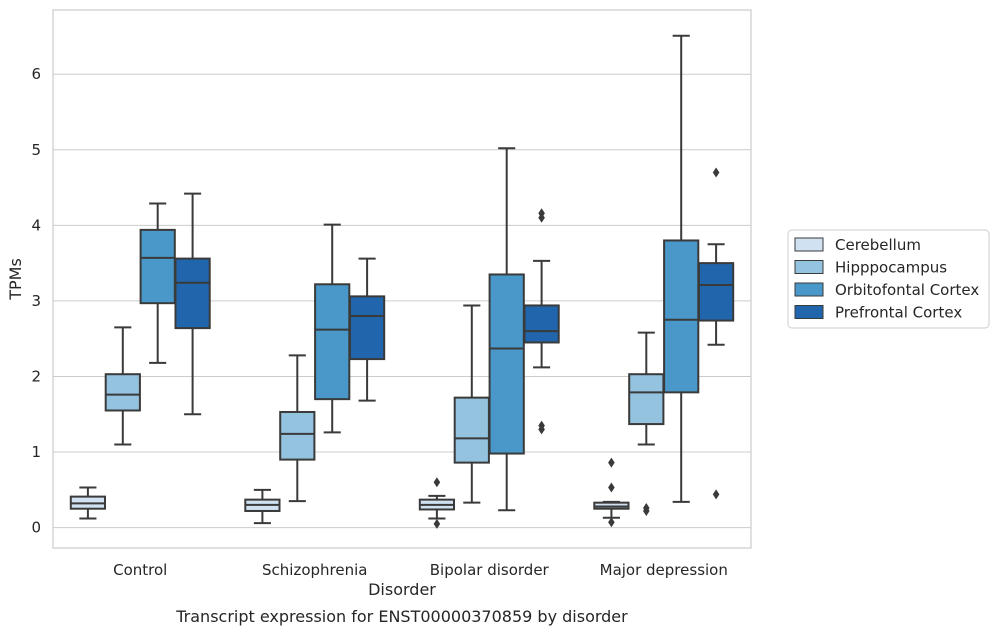  I want to click on y-tick-label: 1, so click(36, 452).